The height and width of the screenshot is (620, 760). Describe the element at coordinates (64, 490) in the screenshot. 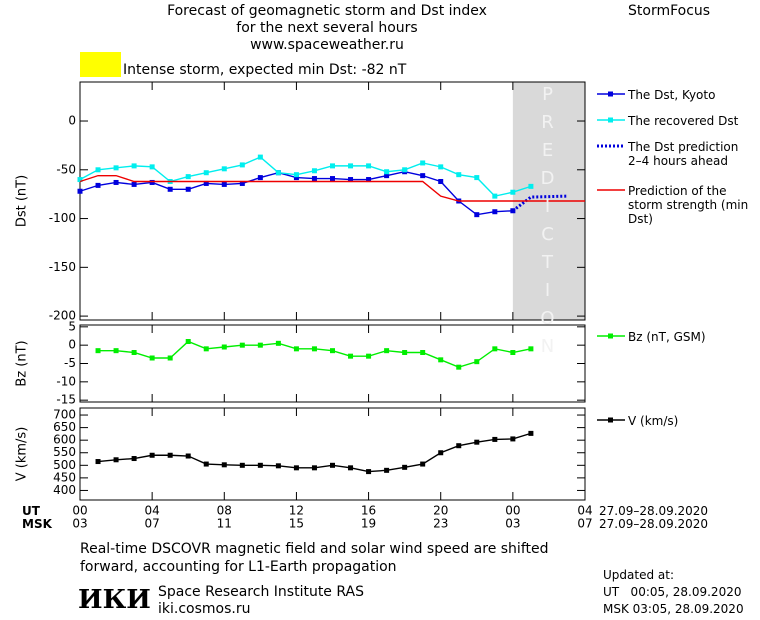

I see `y-tick-label: 400` at that location.